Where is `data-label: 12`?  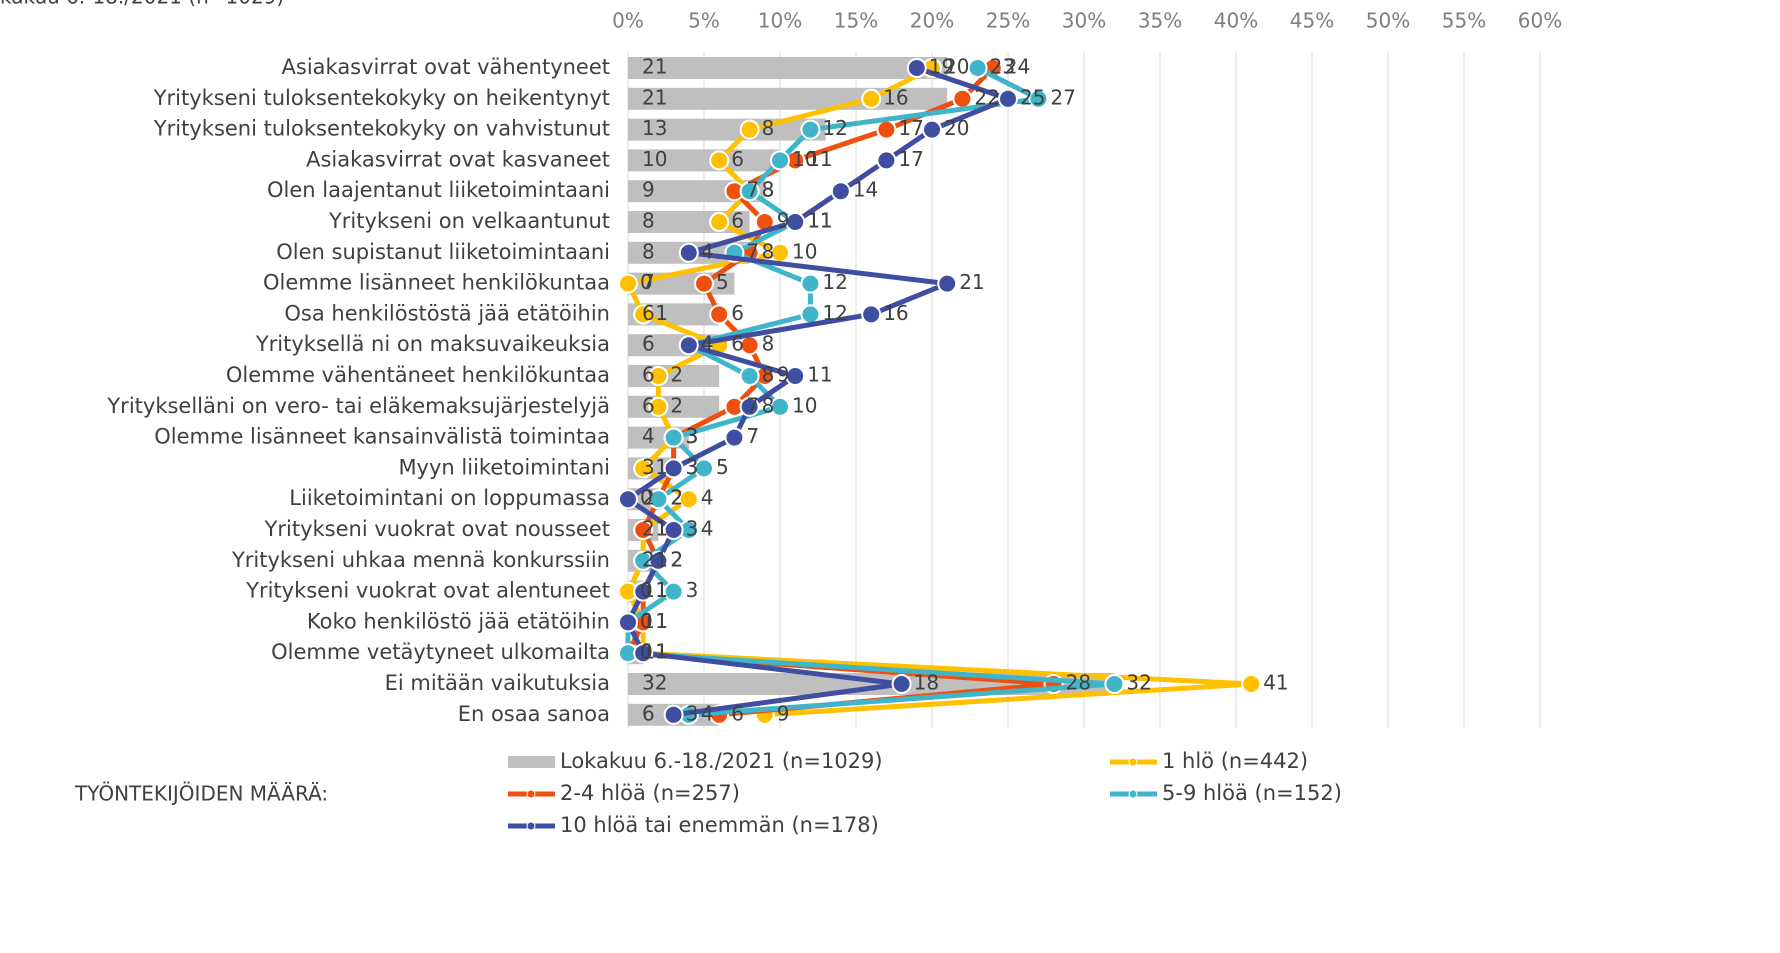 data-label: 12 is located at coordinates (834, 282).